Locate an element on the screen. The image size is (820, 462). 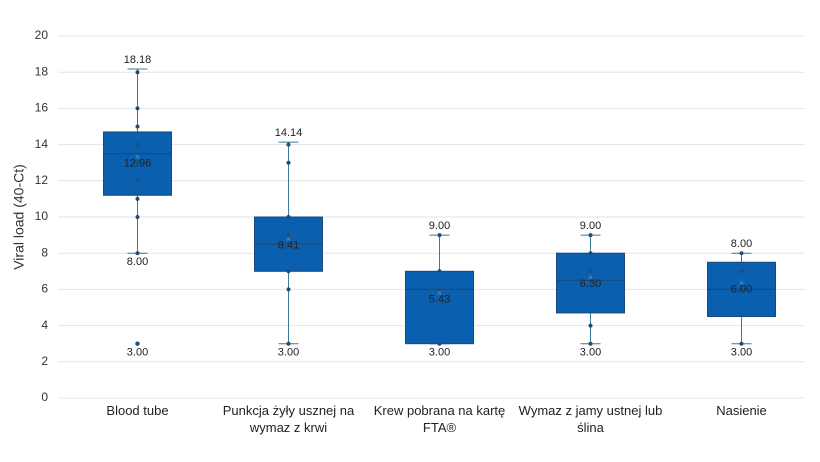
y-tick-label: 12 is located at coordinates (42, 180).